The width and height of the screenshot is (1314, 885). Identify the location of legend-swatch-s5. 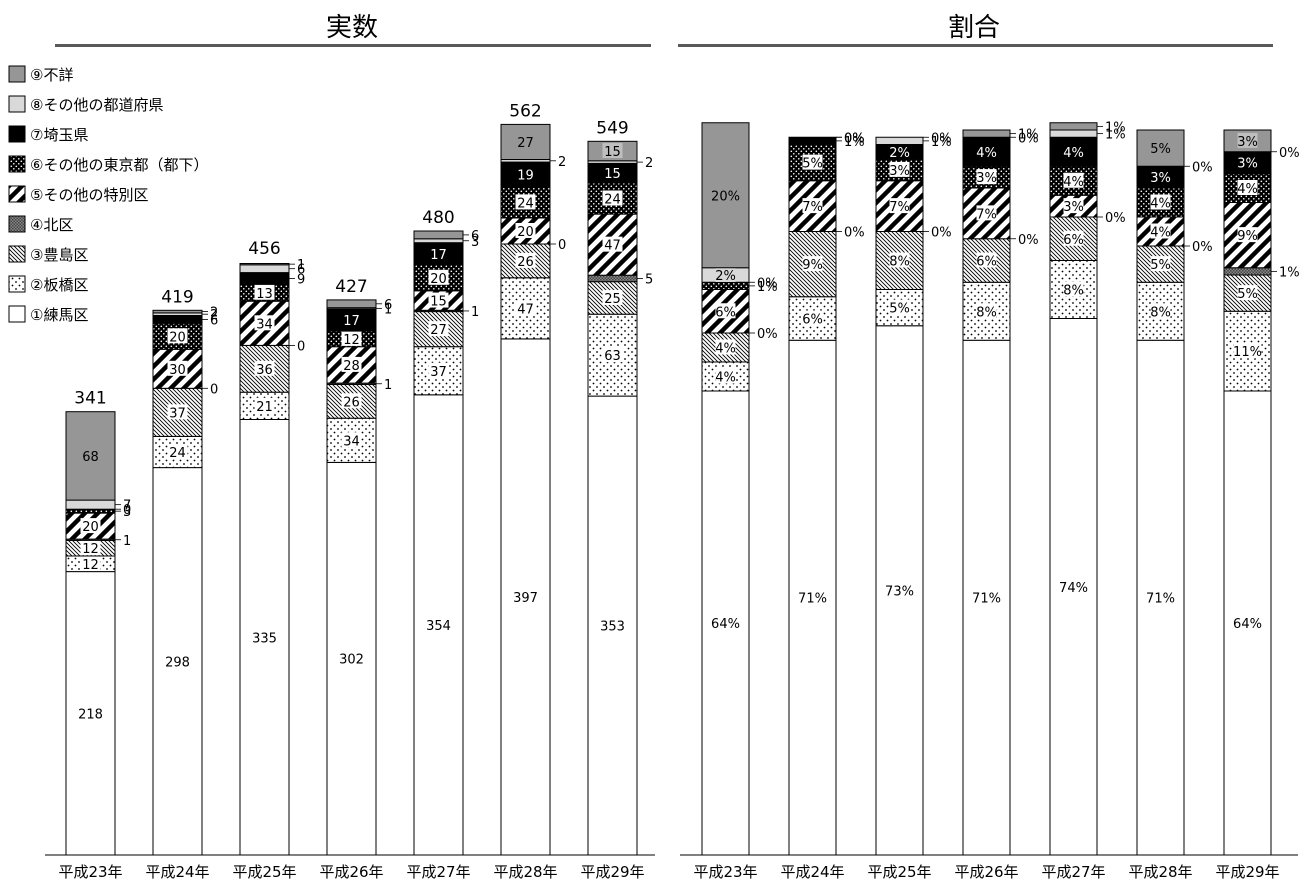
(17, 194).